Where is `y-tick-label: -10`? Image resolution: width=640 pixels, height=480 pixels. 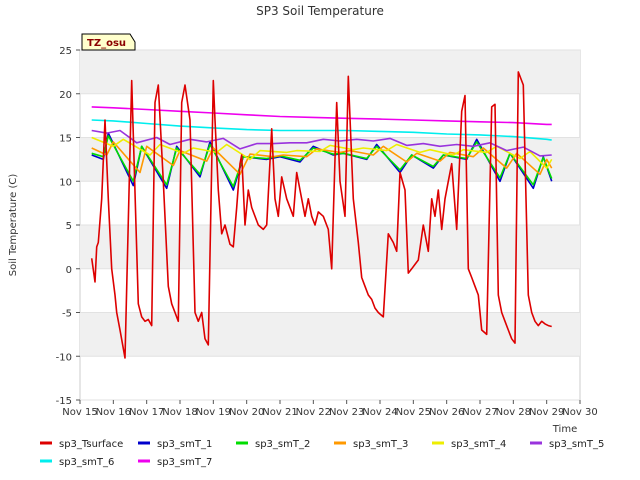 y-tick-label: -10 is located at coordinates (64, 357).